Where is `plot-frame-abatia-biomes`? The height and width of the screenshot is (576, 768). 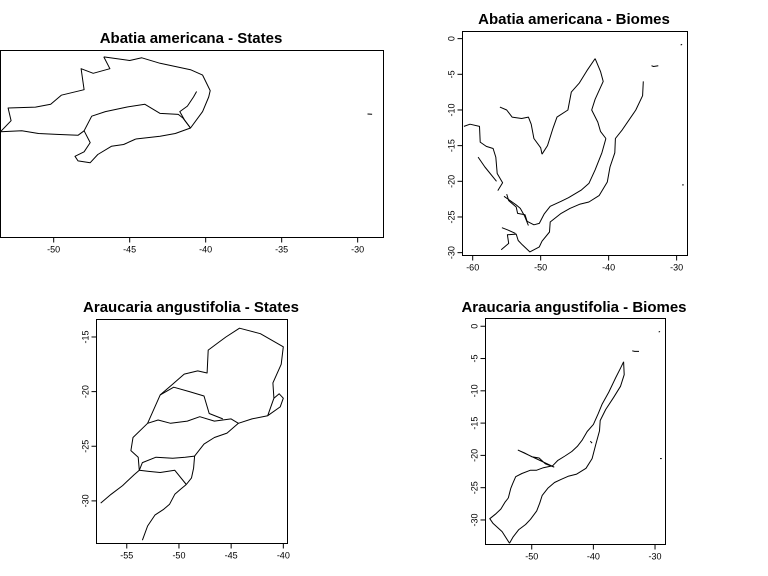 plot-frame-abatia-biomes is located at coordinates (575, 143).